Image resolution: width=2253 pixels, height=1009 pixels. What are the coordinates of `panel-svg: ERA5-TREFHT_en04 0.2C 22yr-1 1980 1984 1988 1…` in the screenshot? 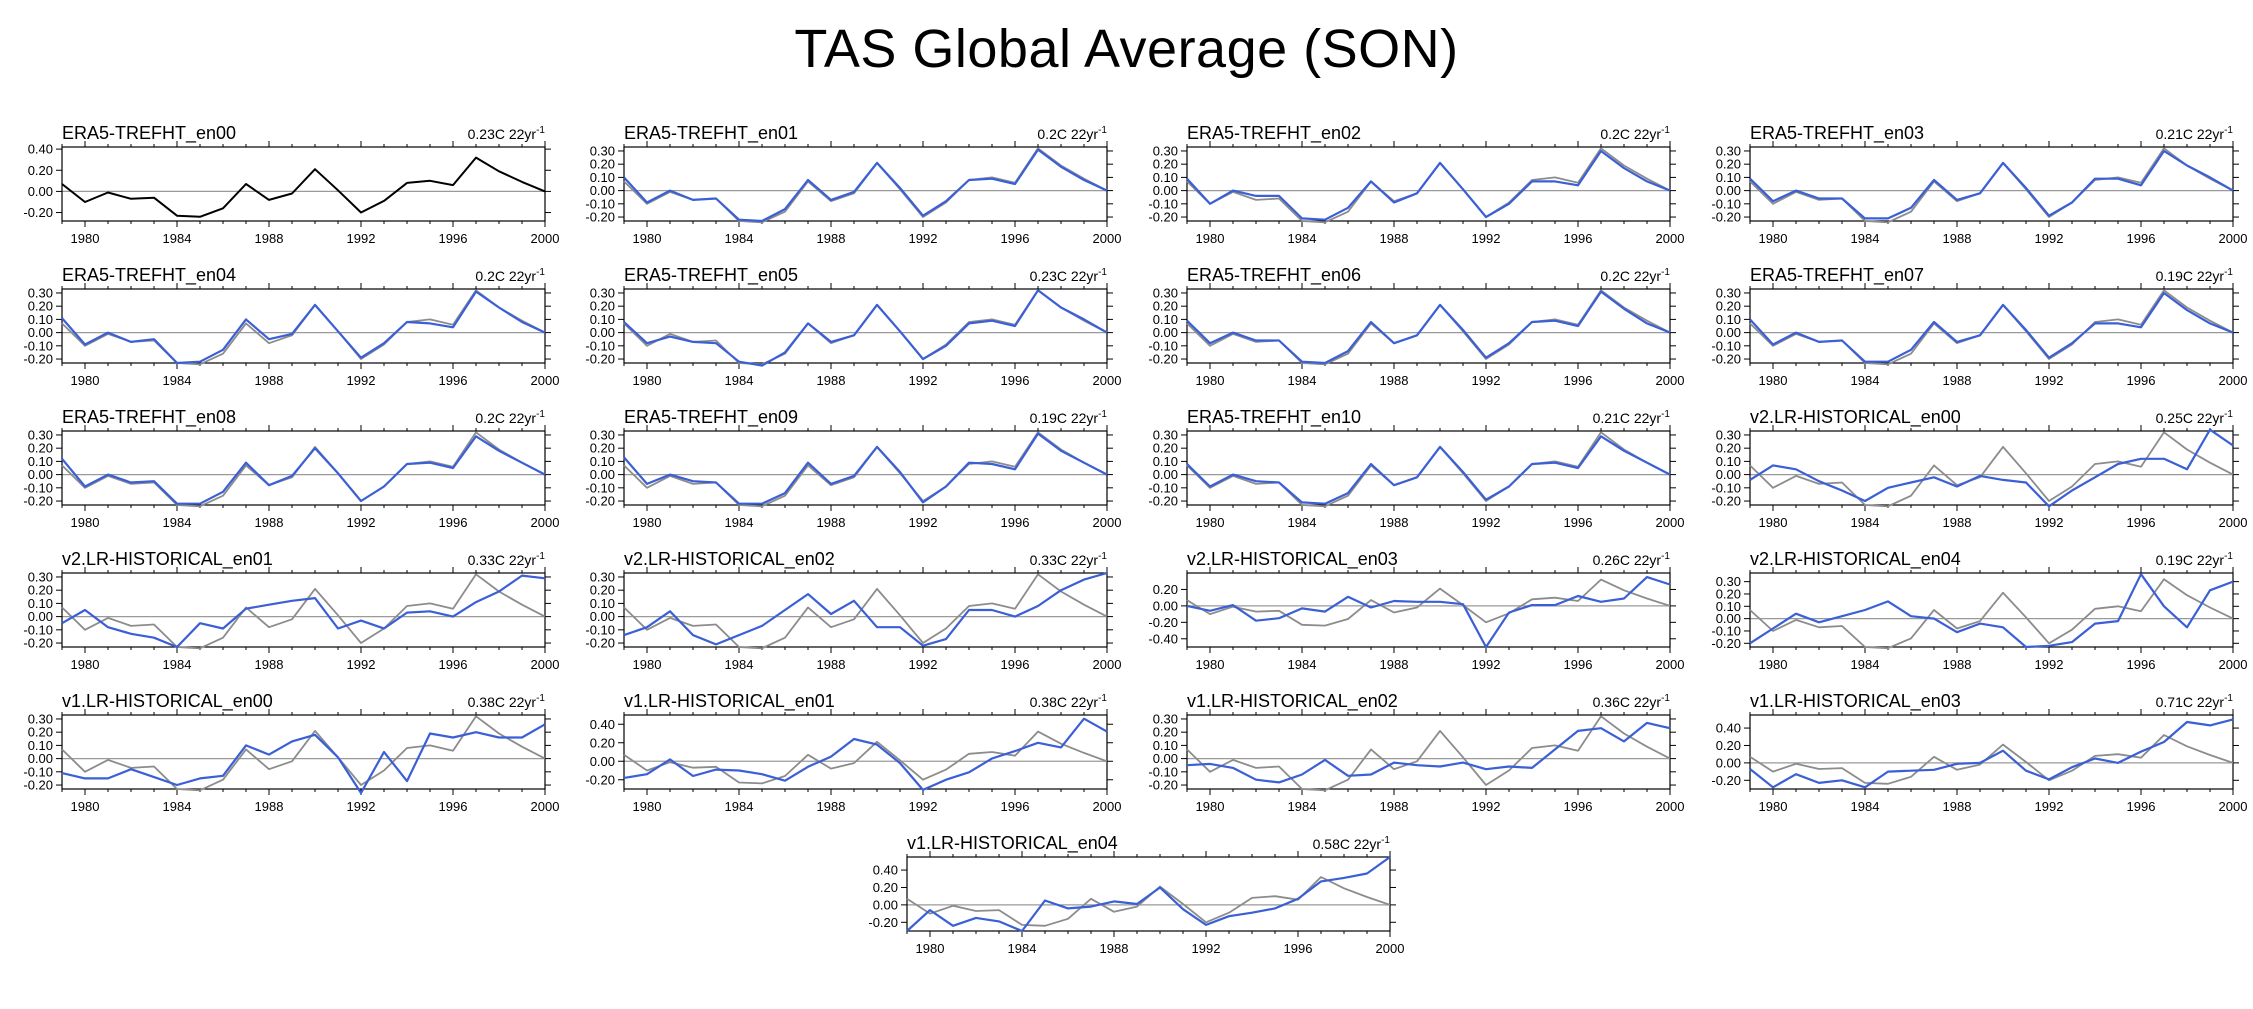 It's located at (291, 326).